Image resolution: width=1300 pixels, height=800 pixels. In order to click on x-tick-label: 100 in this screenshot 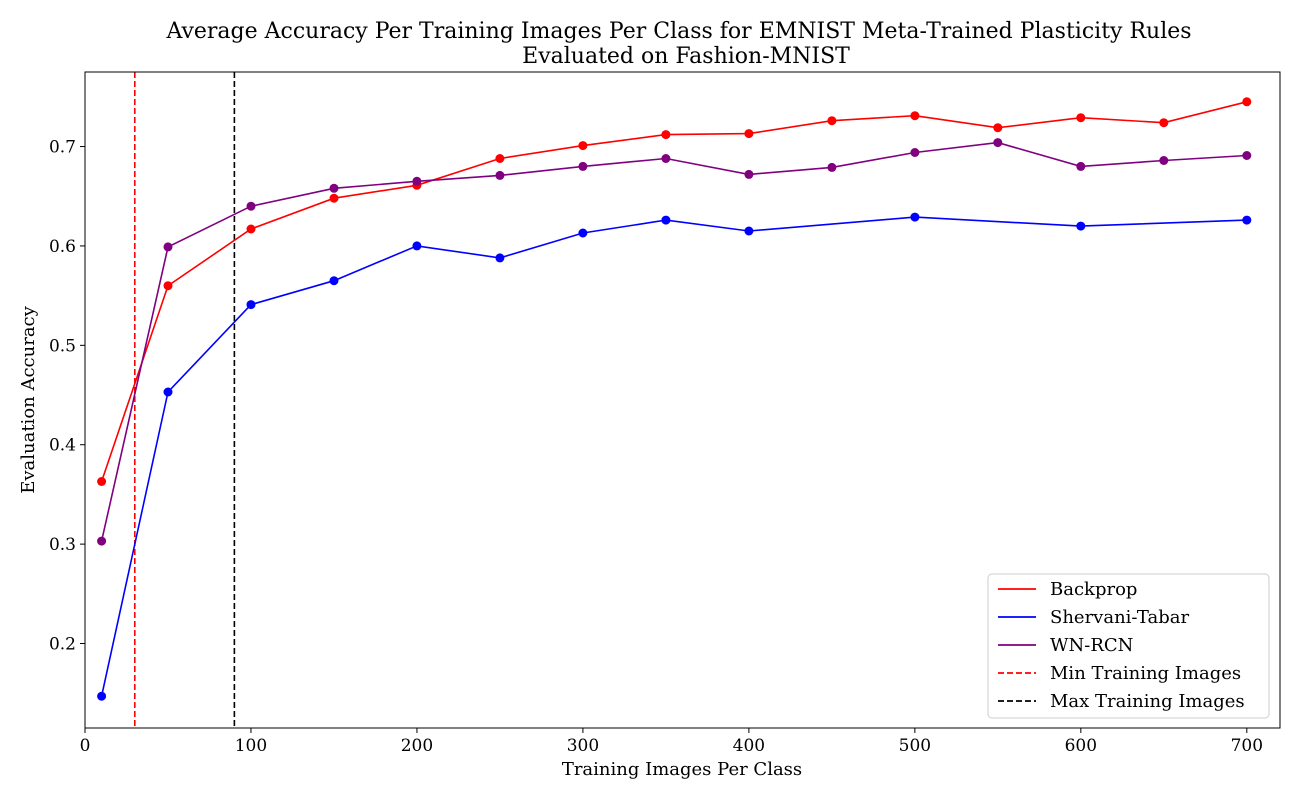, I will do `click(251, 746)`.